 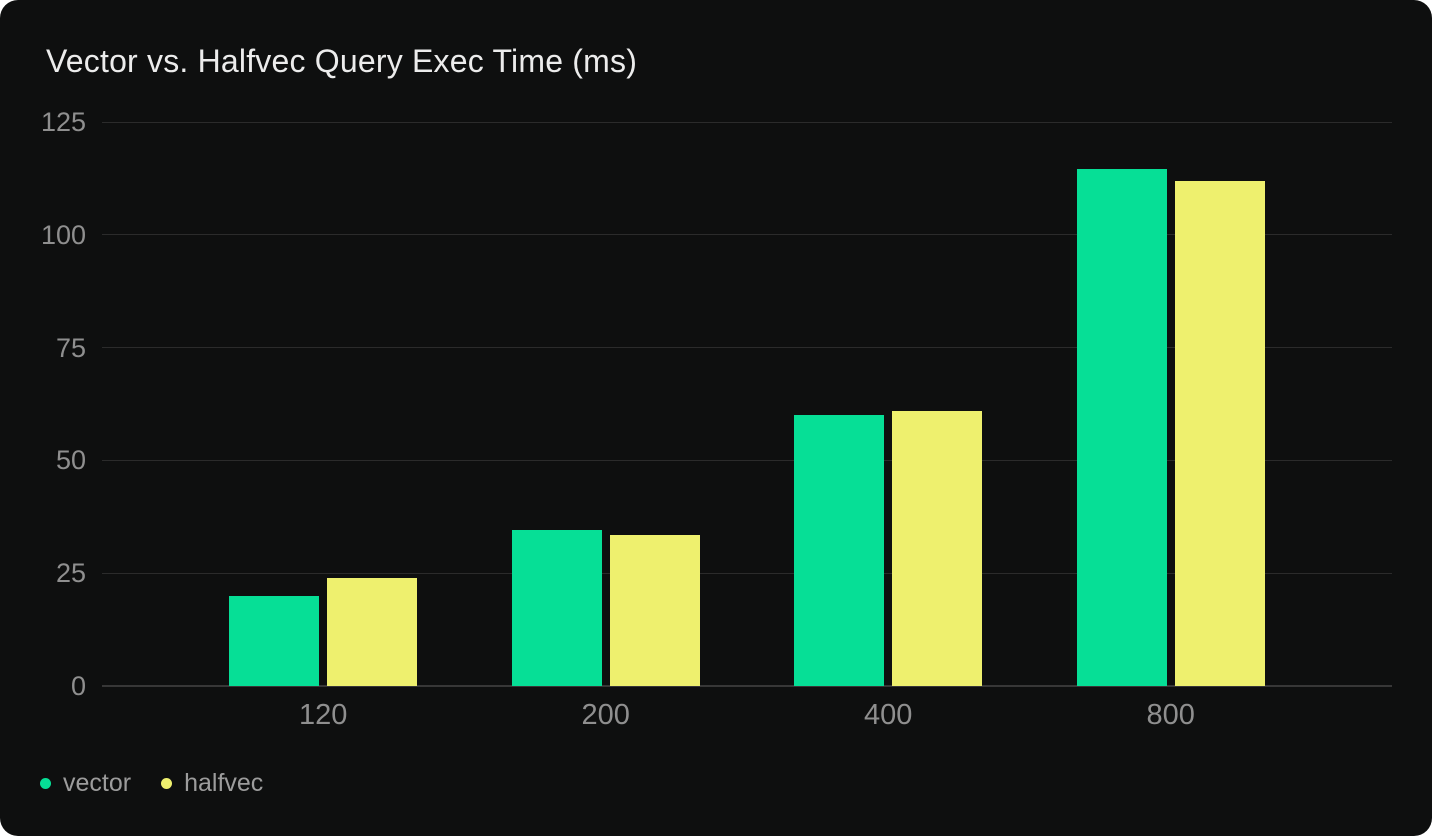 I want to click on legend-dot-vector, so click(x=45, y=783).